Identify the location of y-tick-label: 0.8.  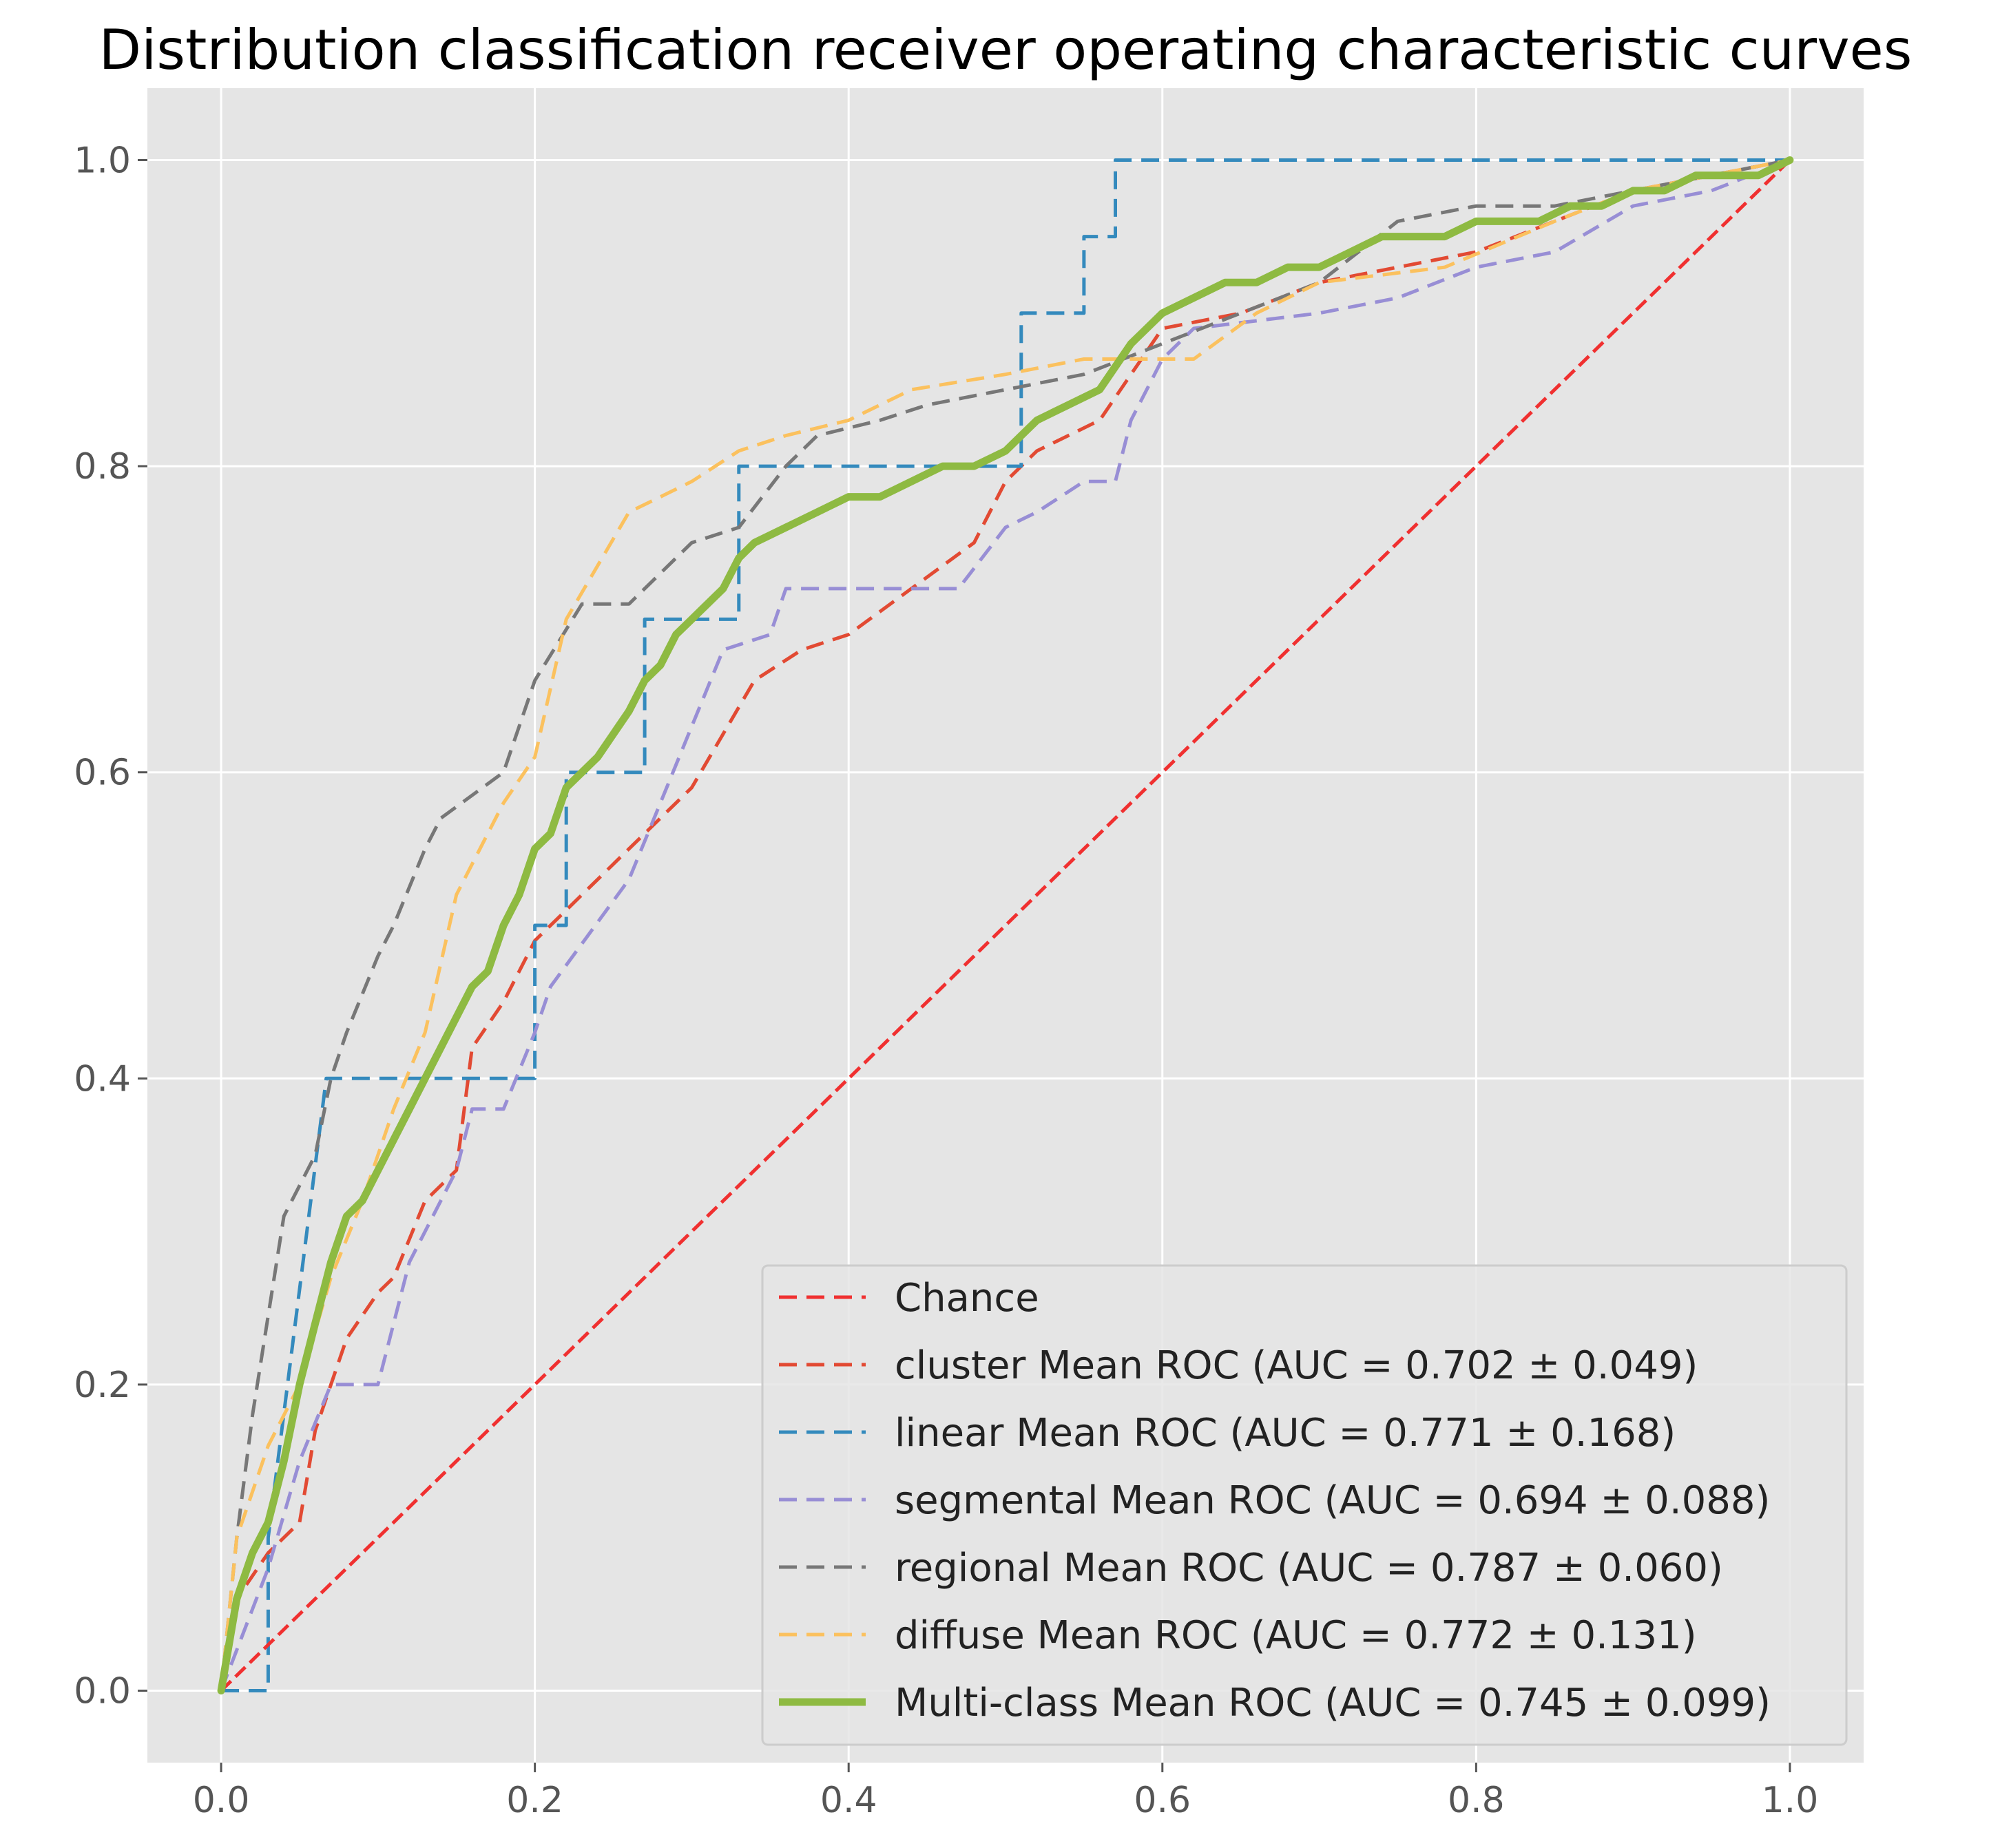
(102, 466).